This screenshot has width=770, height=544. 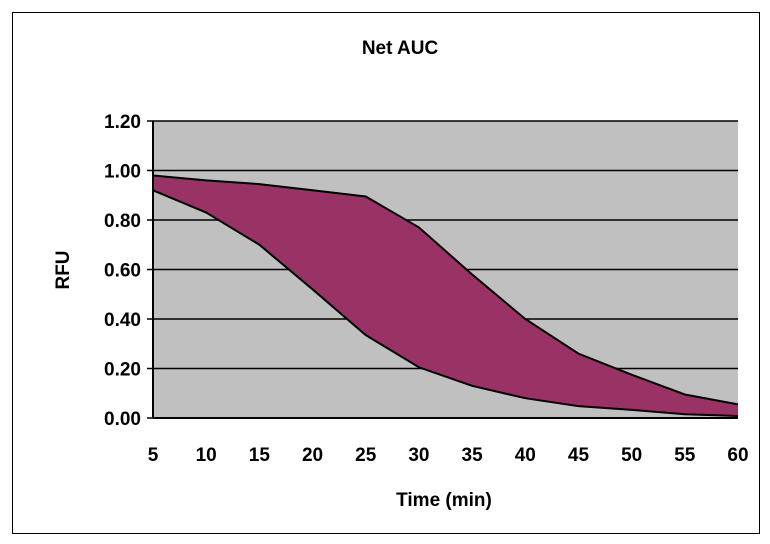 I want to click on x-tick-label: 15, so click(x=260, y=455).